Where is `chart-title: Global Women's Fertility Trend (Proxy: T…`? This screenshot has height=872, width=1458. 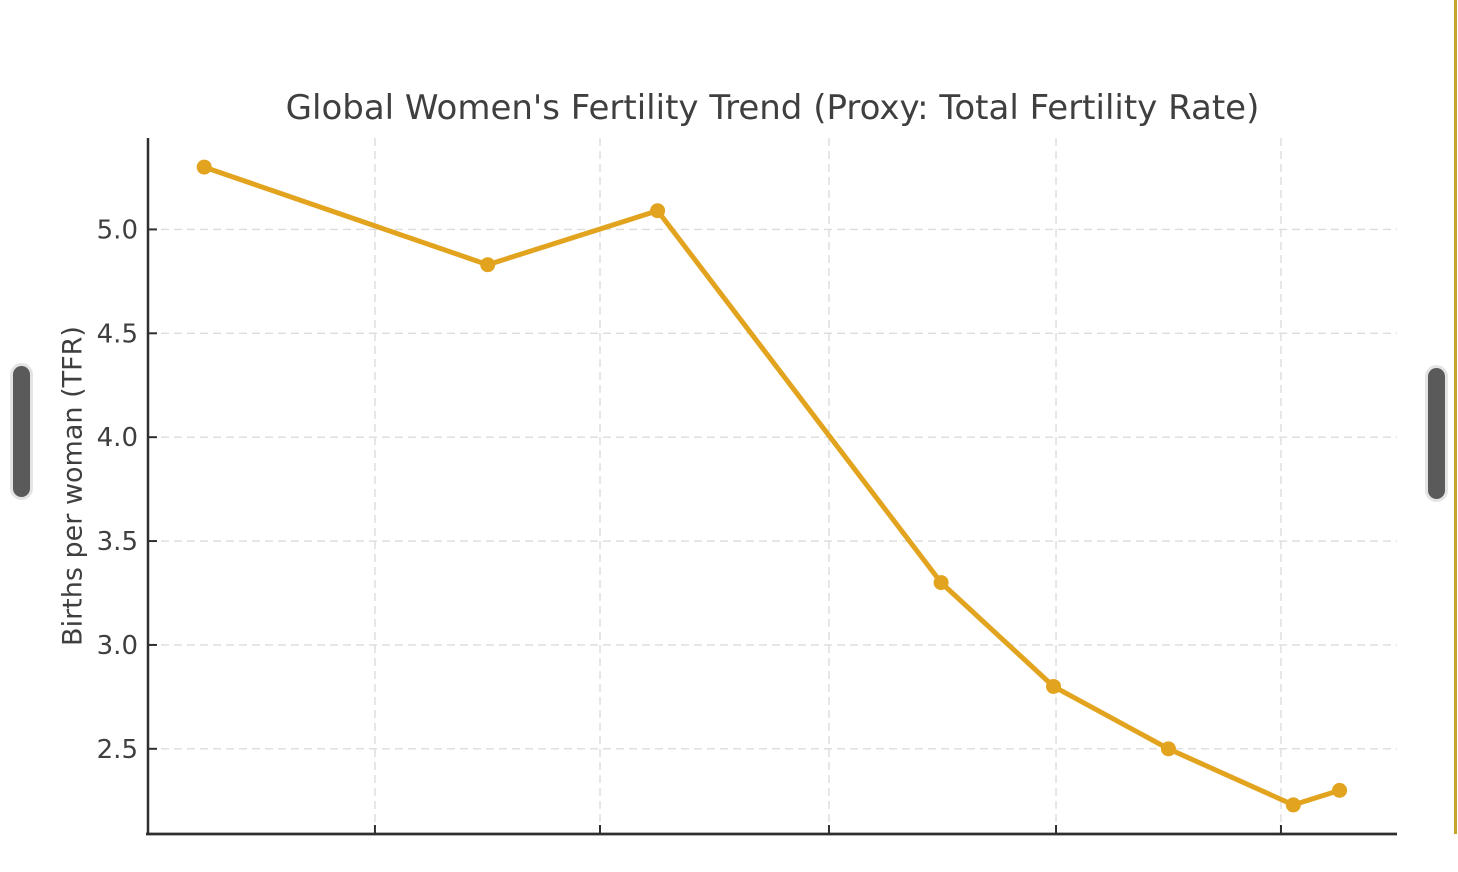
chart-title: Global Women's Fertility Trend (Proxy: T… is located at coordinates (772, 108).